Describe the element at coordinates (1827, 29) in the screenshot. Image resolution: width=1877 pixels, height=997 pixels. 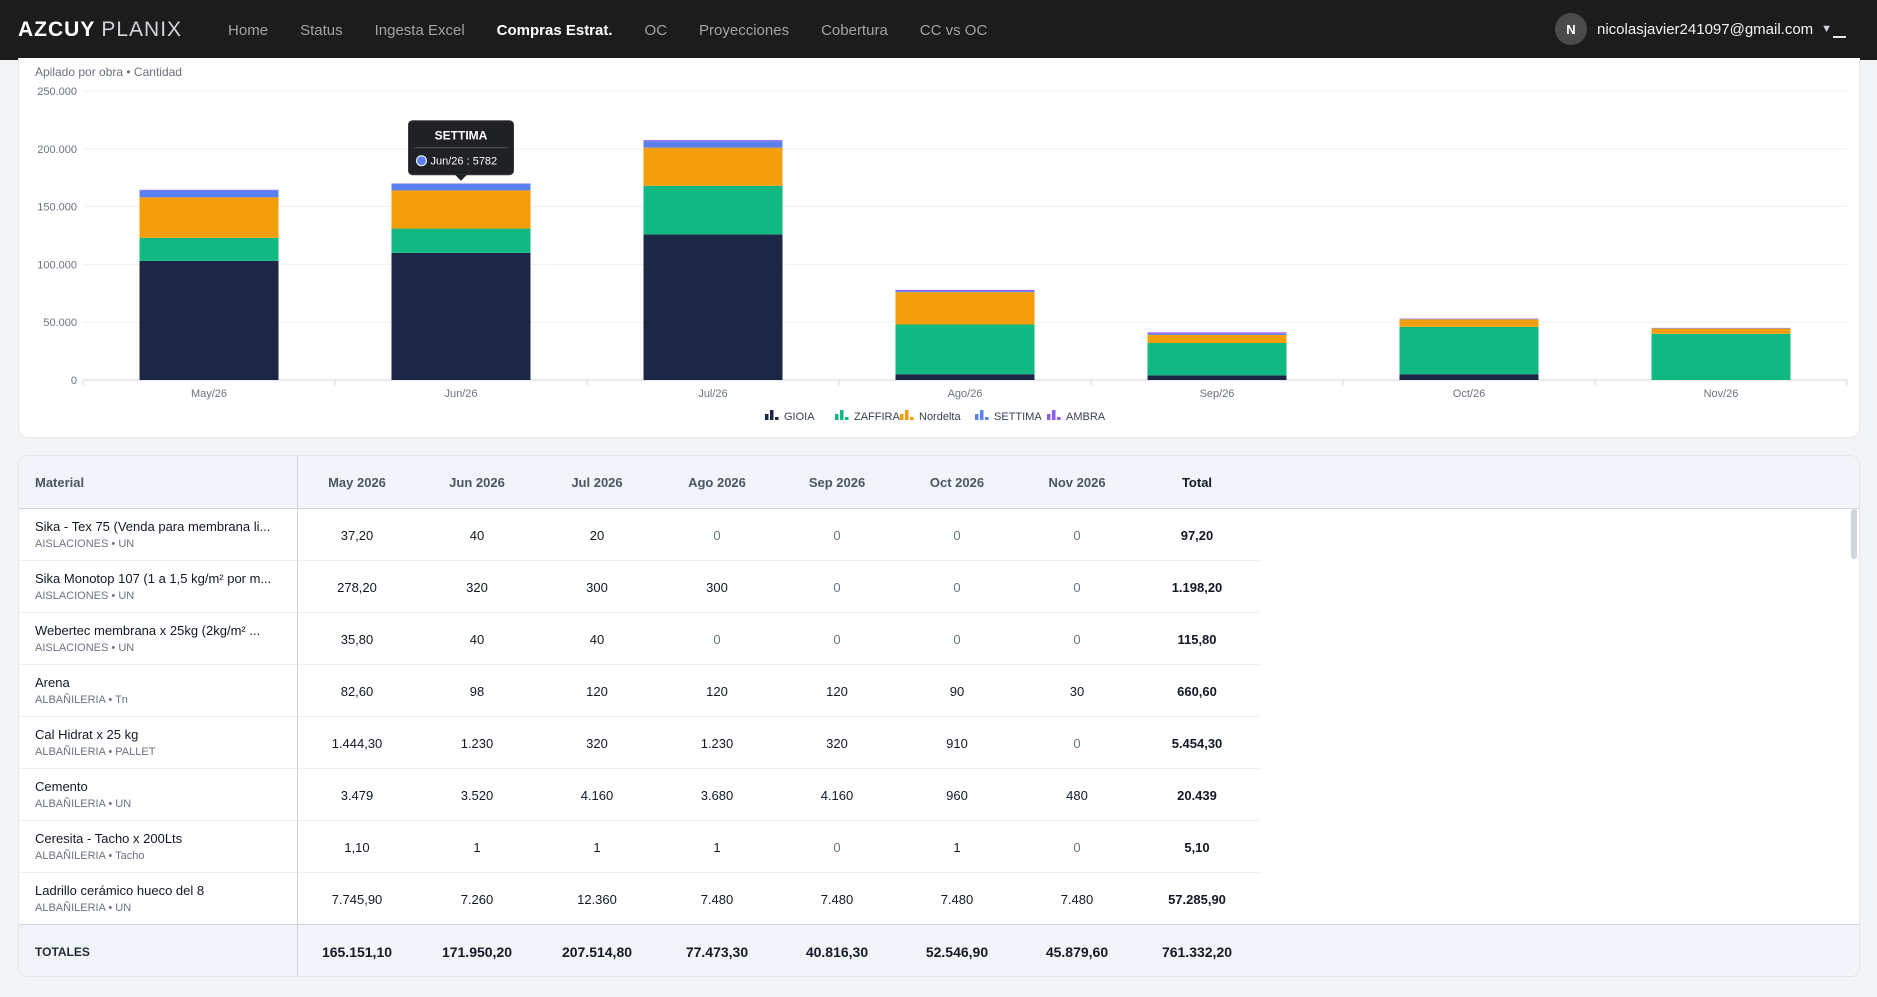
I see `chevron-down-icon: ▼` at that location.